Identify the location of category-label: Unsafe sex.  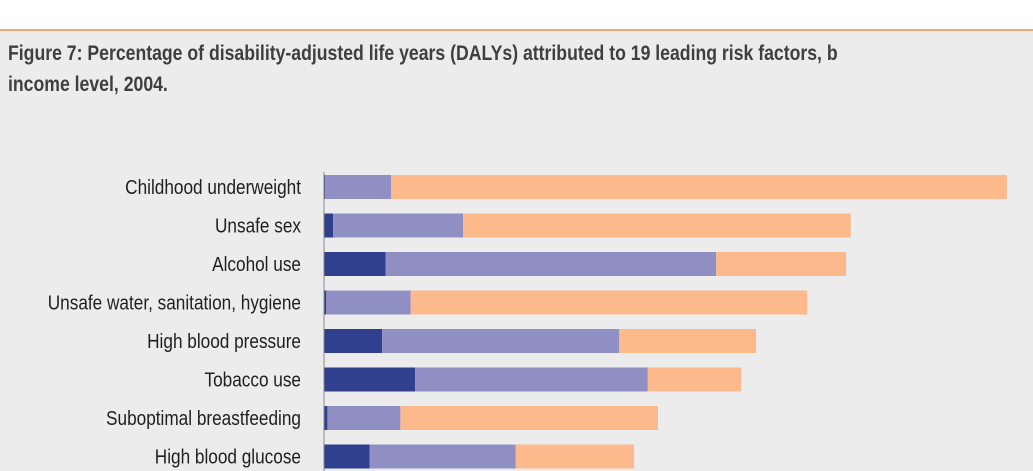
(258, 225).